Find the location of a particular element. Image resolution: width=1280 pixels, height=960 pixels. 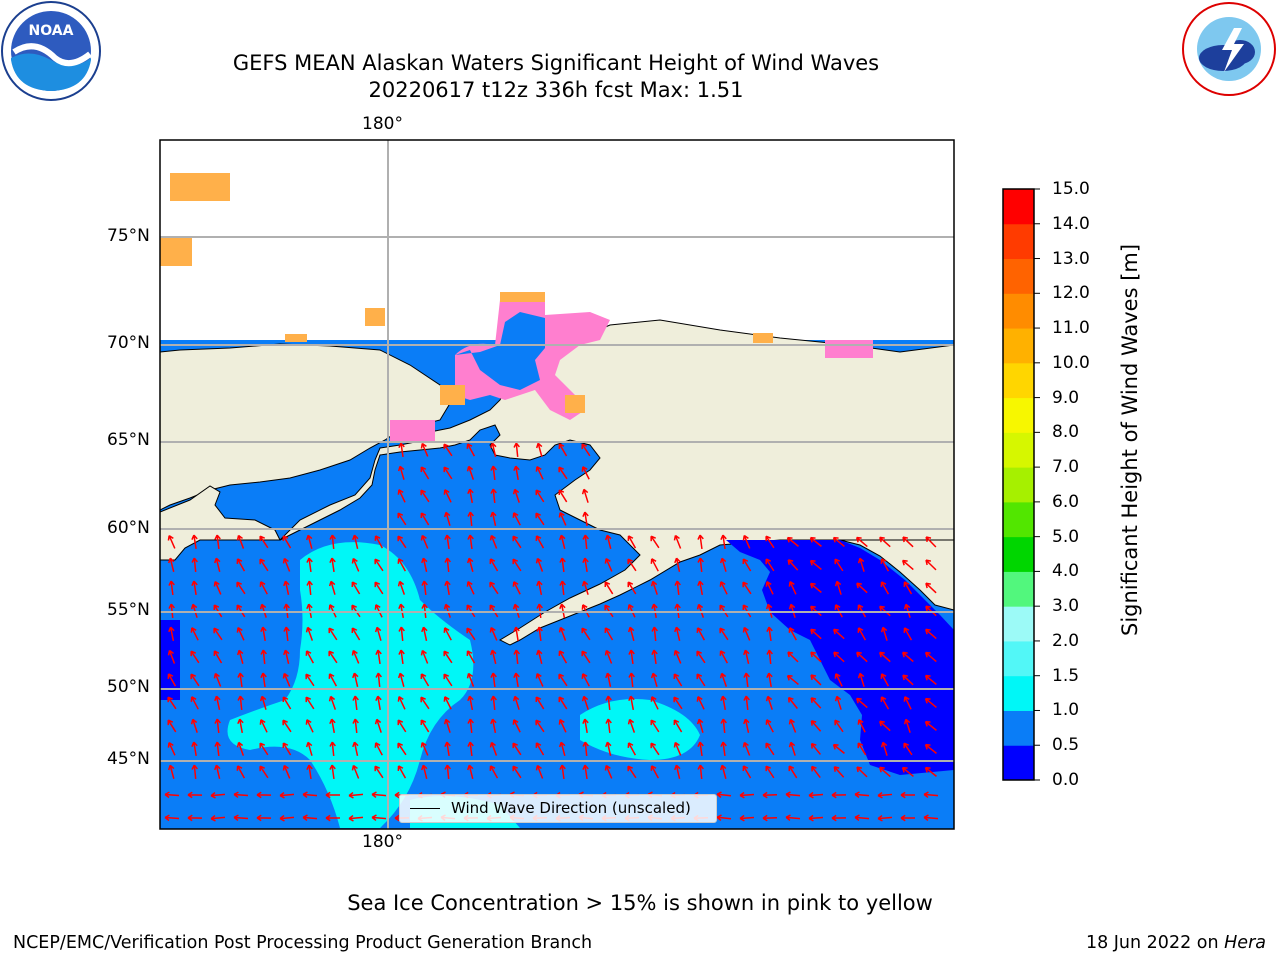

moderate-wave-region is located at coordinates (350, 685).